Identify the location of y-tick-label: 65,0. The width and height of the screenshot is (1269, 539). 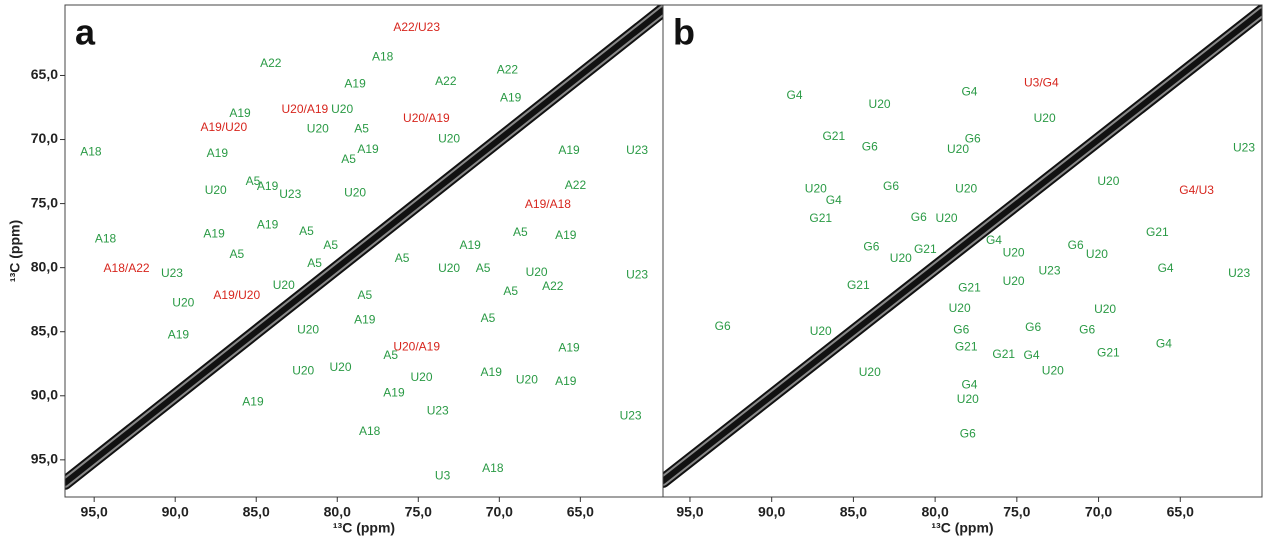
(44, 74).